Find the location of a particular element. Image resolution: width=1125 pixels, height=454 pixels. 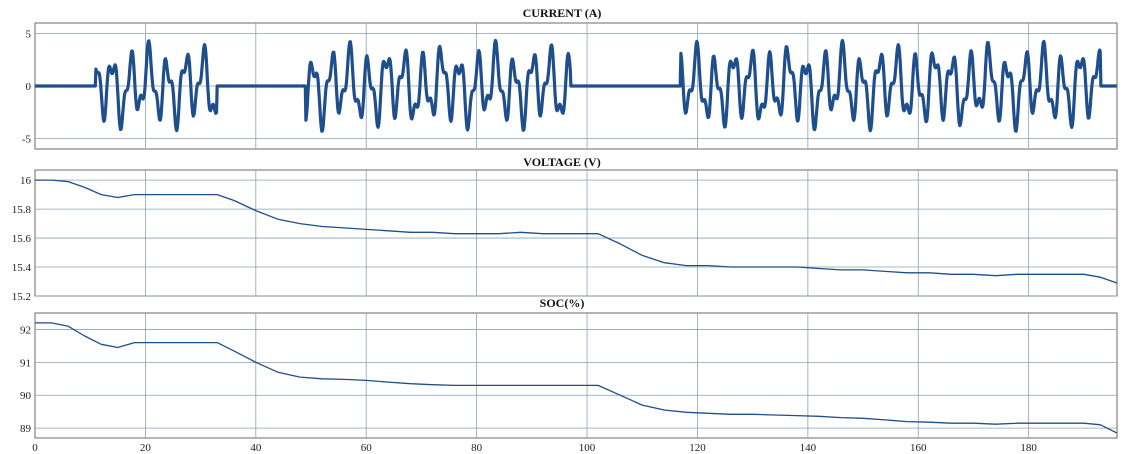

voltage-panel-title: VOLTAGE (V) is located at coordinates (561, 162).